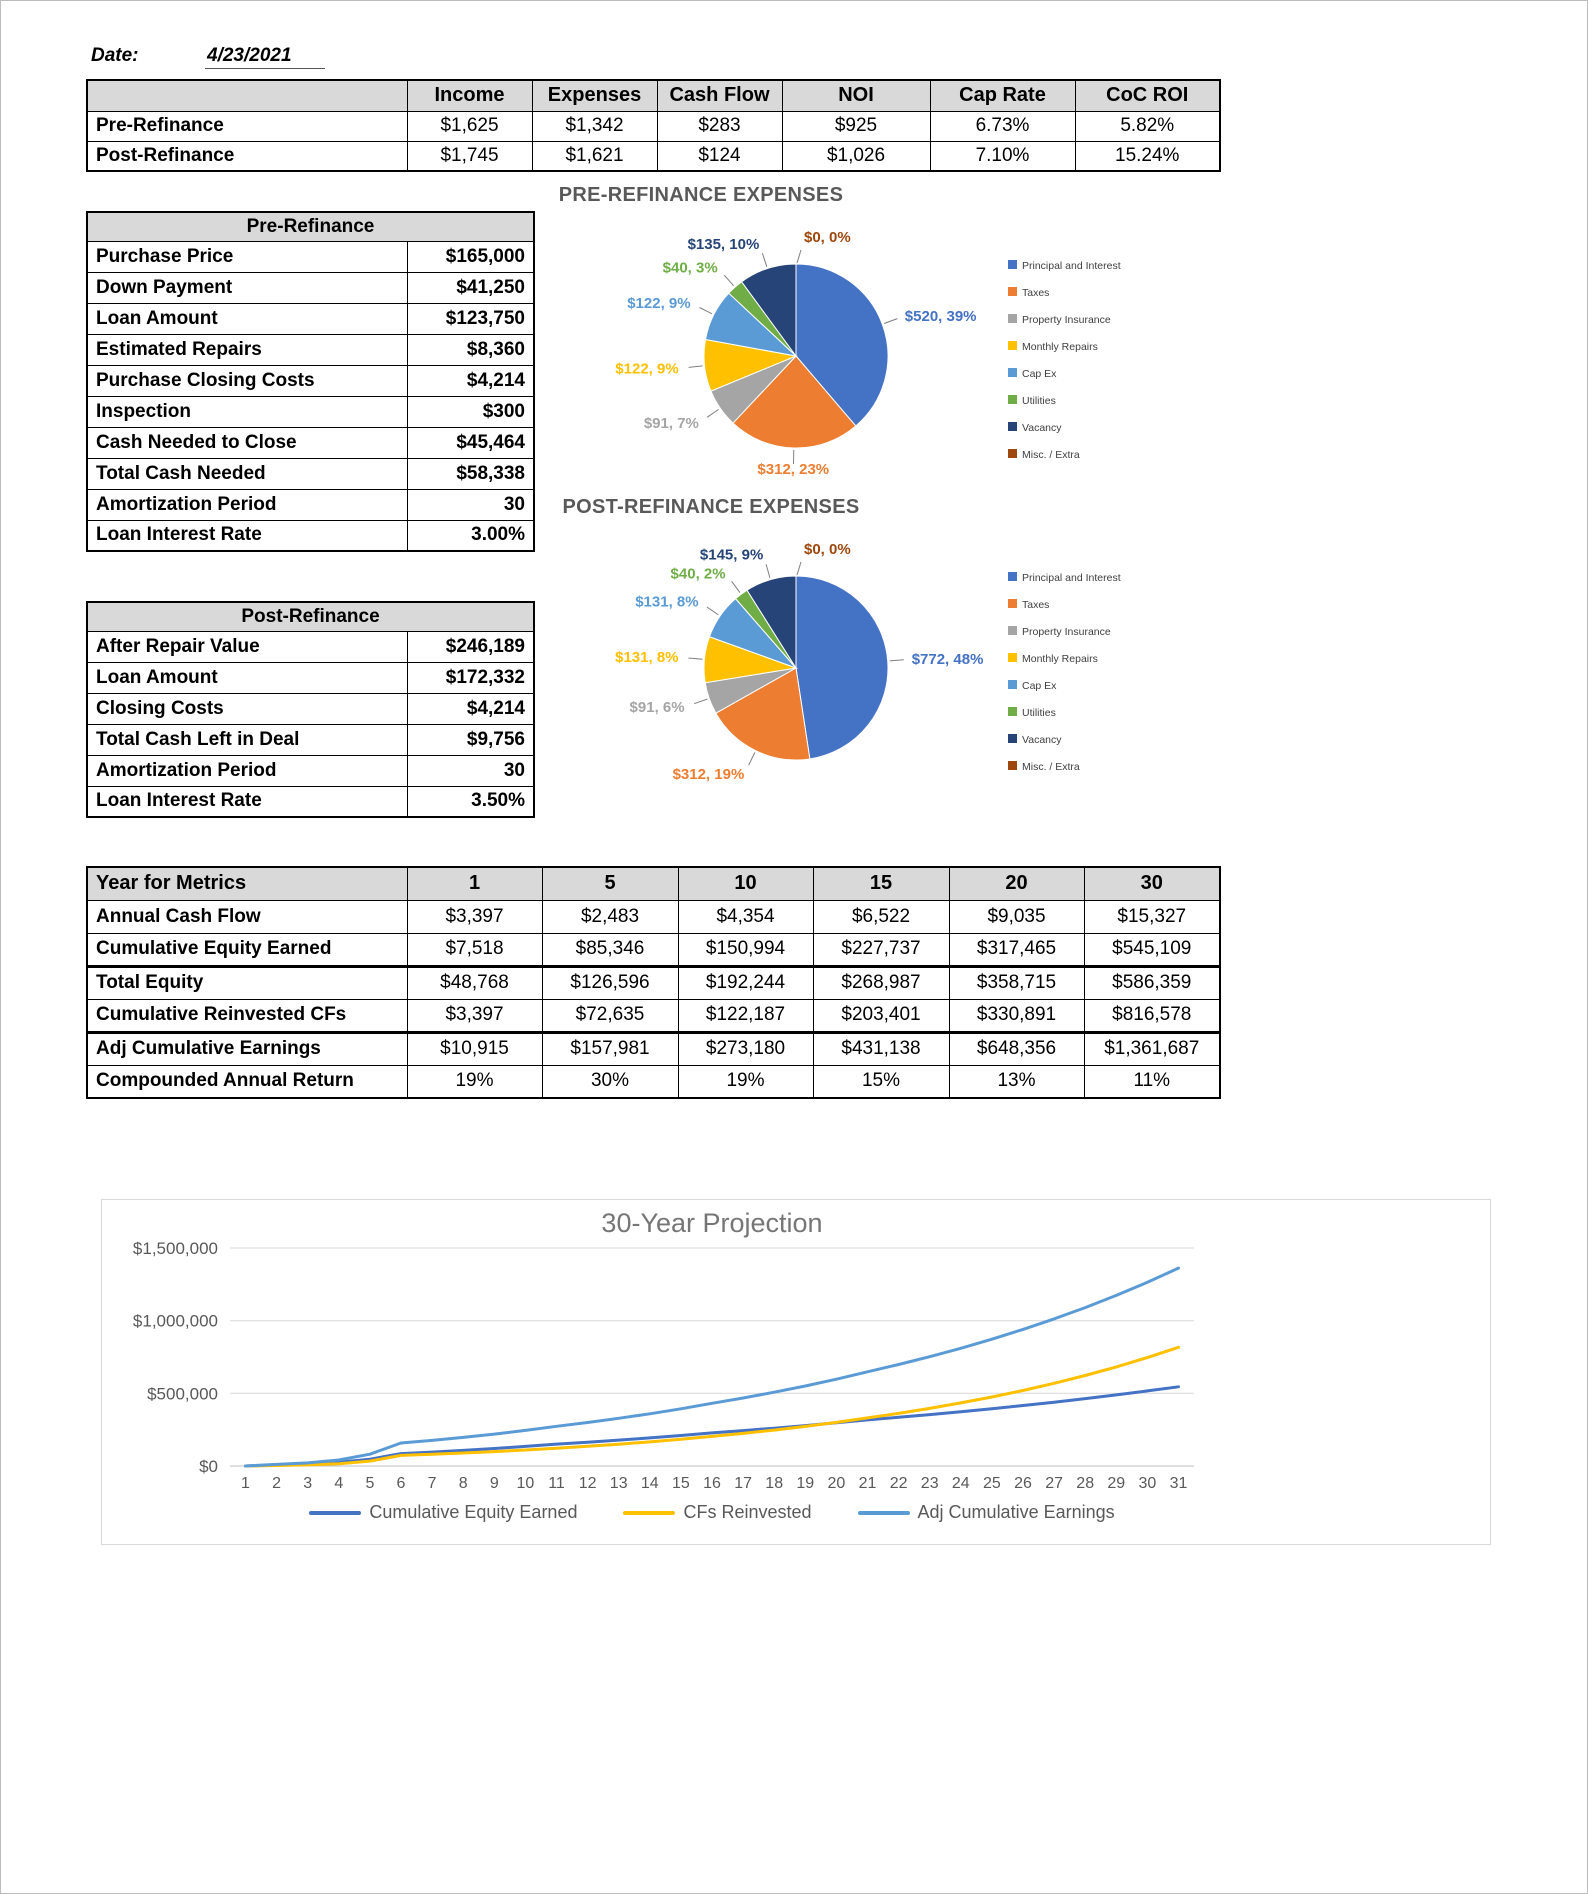 The image size is (1588, 1894). Describe the element at coordinates (247, 916) in the screenshot. I see `row-label: Annual Cash Flow` at that location.